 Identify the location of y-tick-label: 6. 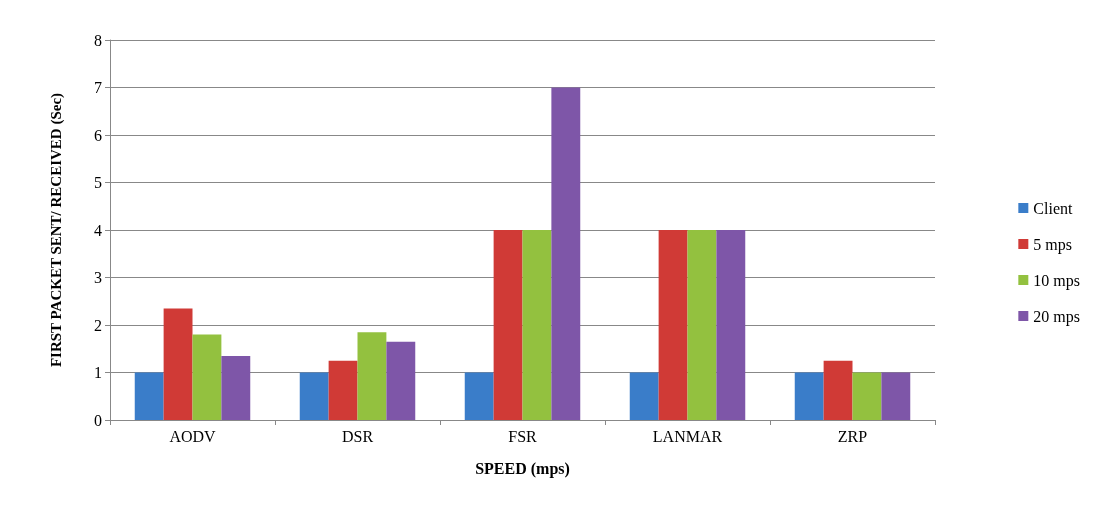
(98, 135).